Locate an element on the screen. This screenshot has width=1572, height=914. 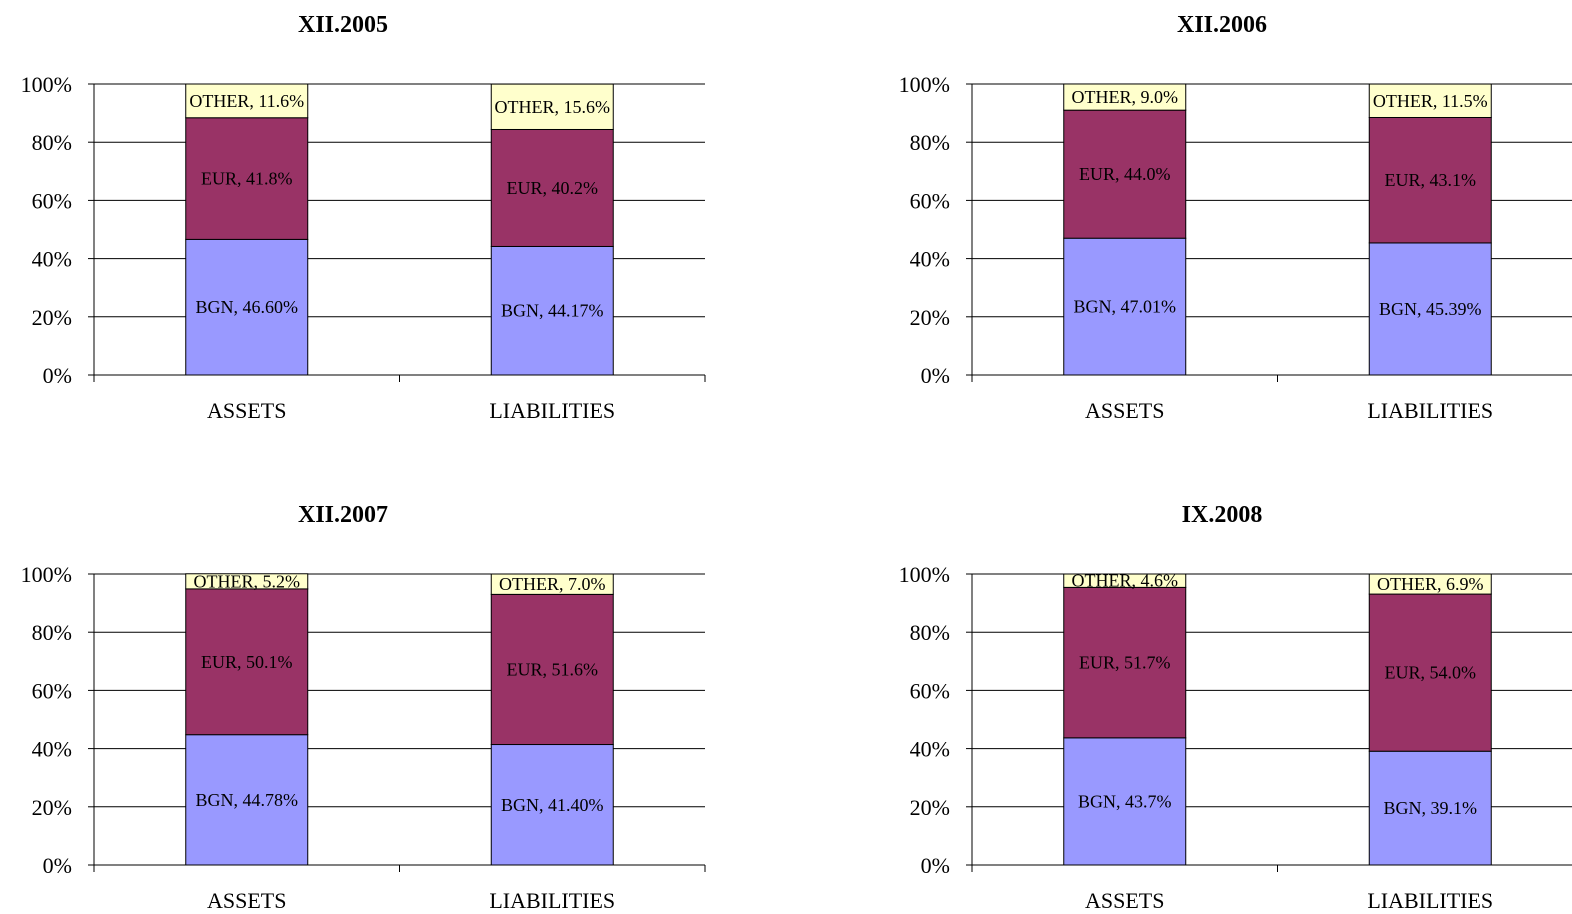
chart-title: XII.2007 is located at coordinates (343, 515).